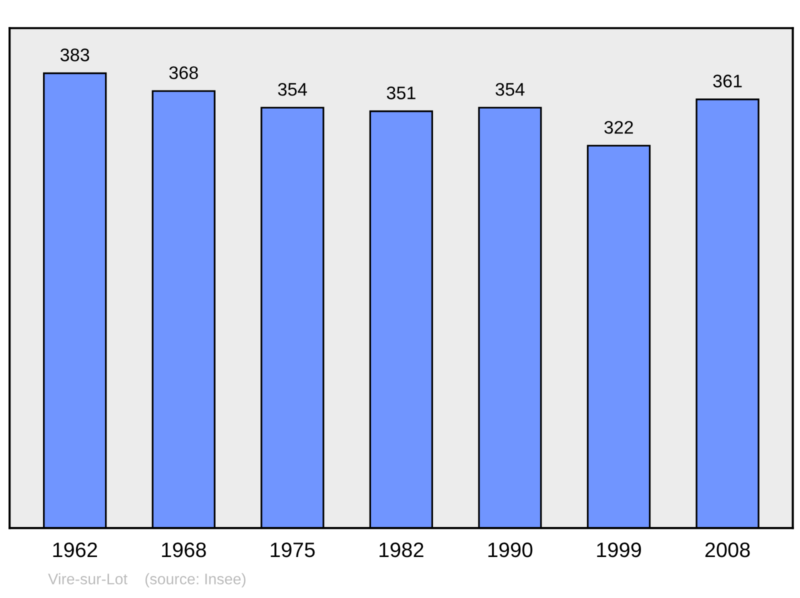 Image resolution: width=800 pixels, height=598 pixels. Describe the element at coordinates (510, 550) in the screenshot. I see `x-tick-label: 1990` at that location.